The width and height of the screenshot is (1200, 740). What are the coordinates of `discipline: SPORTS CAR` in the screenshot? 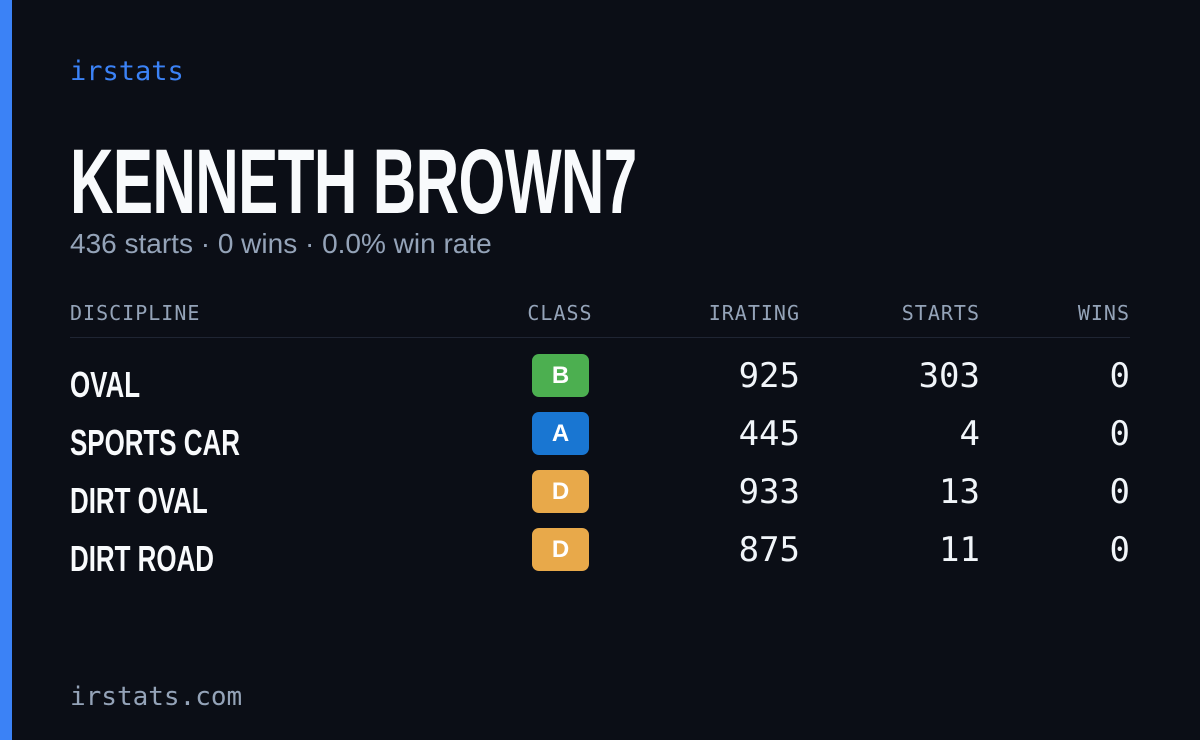 It's located at (155, 442).